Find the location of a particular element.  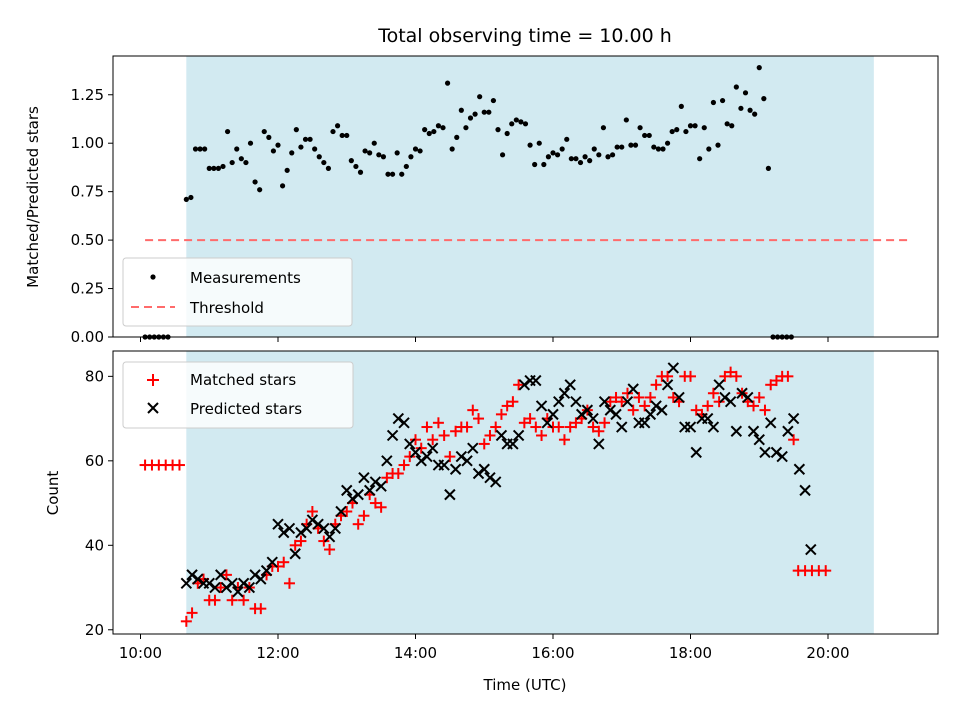

x-tick-label: 12:00 is located at coordinates (277, 653).